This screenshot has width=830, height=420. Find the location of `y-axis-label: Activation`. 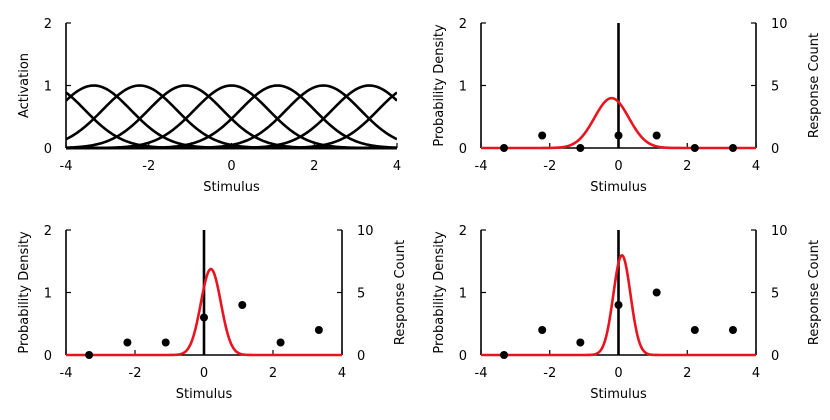

y-axis-label: Activation is located at coordinates (24, 85).